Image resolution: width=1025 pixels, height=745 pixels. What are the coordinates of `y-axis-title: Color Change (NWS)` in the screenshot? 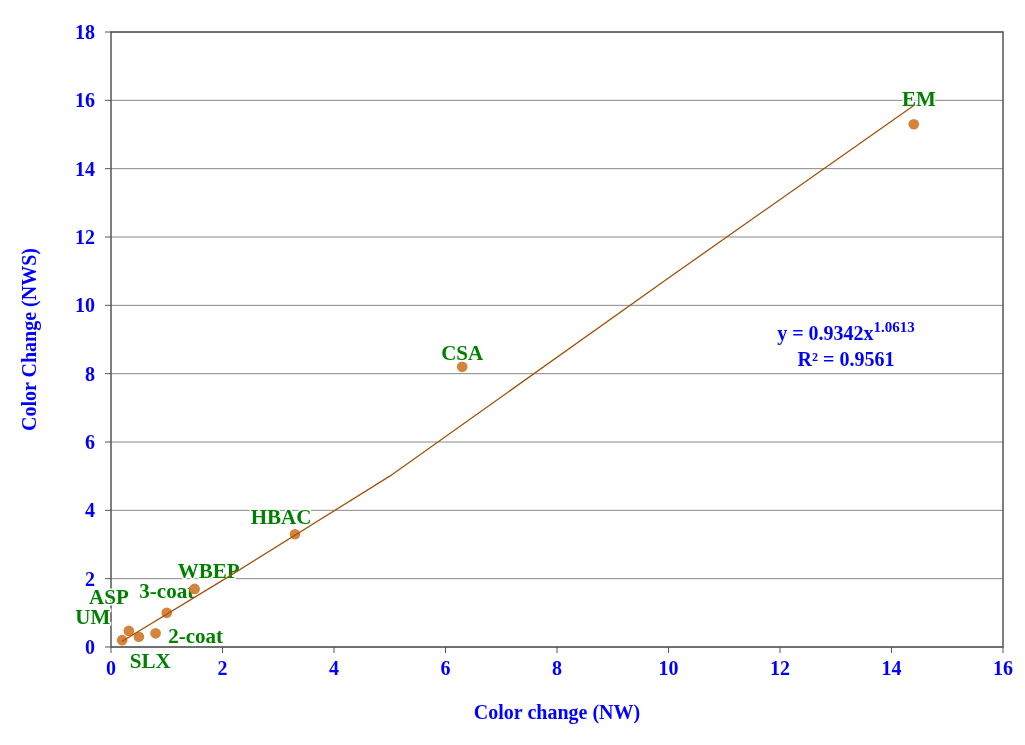 It's located at (29, 339).